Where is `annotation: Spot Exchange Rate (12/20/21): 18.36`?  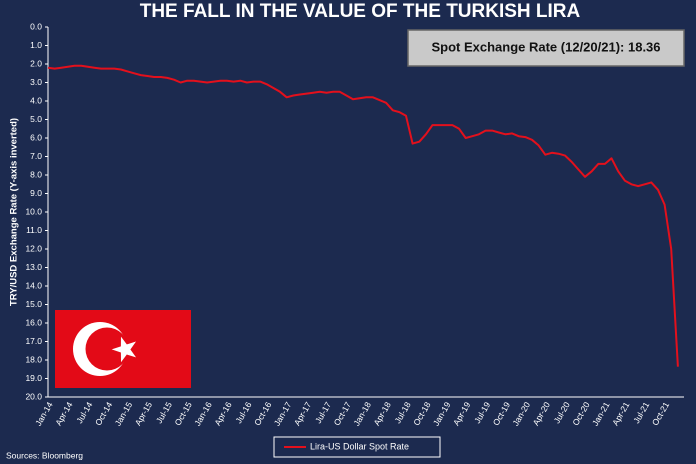 annotation: Spot Exchange Rate (12/20/21): 18.36 is located at coordinates (545, 46).